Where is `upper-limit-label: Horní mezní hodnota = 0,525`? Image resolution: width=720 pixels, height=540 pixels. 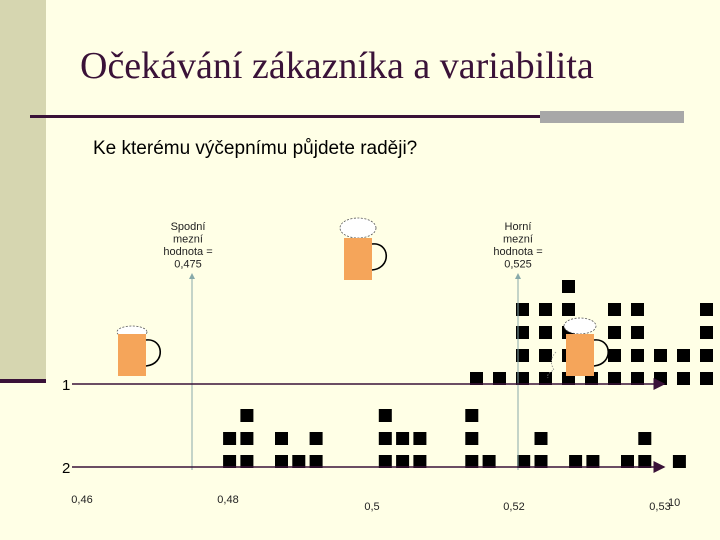 upper-limit-label: Horní mezní hodnota = 0,525 is located at coordinates (517, 246).